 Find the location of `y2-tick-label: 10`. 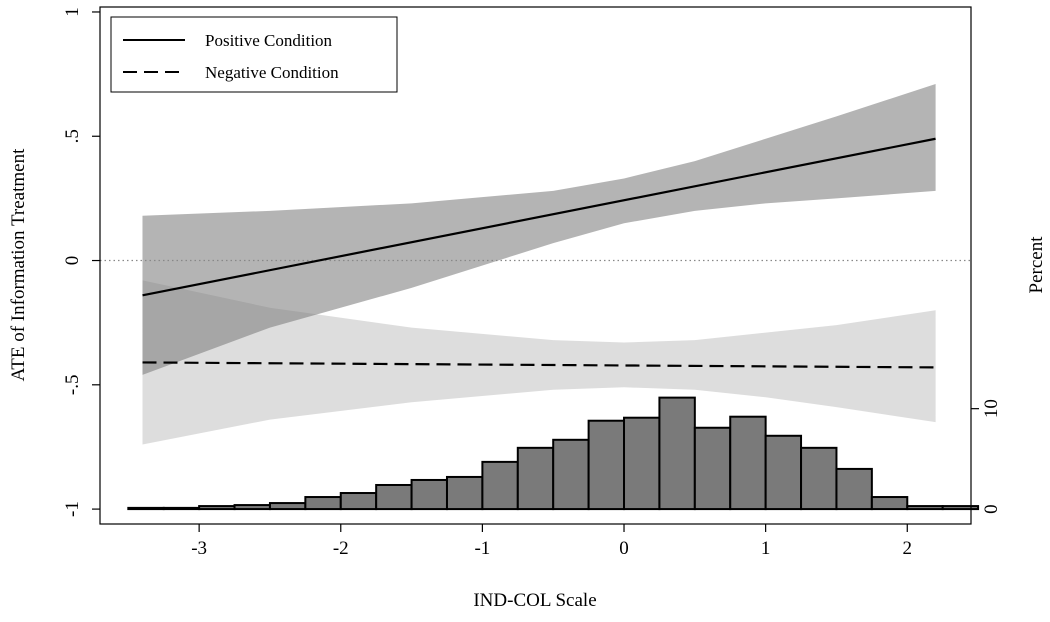

y2-tick-label: 10 is located at coordinates (991, 408).